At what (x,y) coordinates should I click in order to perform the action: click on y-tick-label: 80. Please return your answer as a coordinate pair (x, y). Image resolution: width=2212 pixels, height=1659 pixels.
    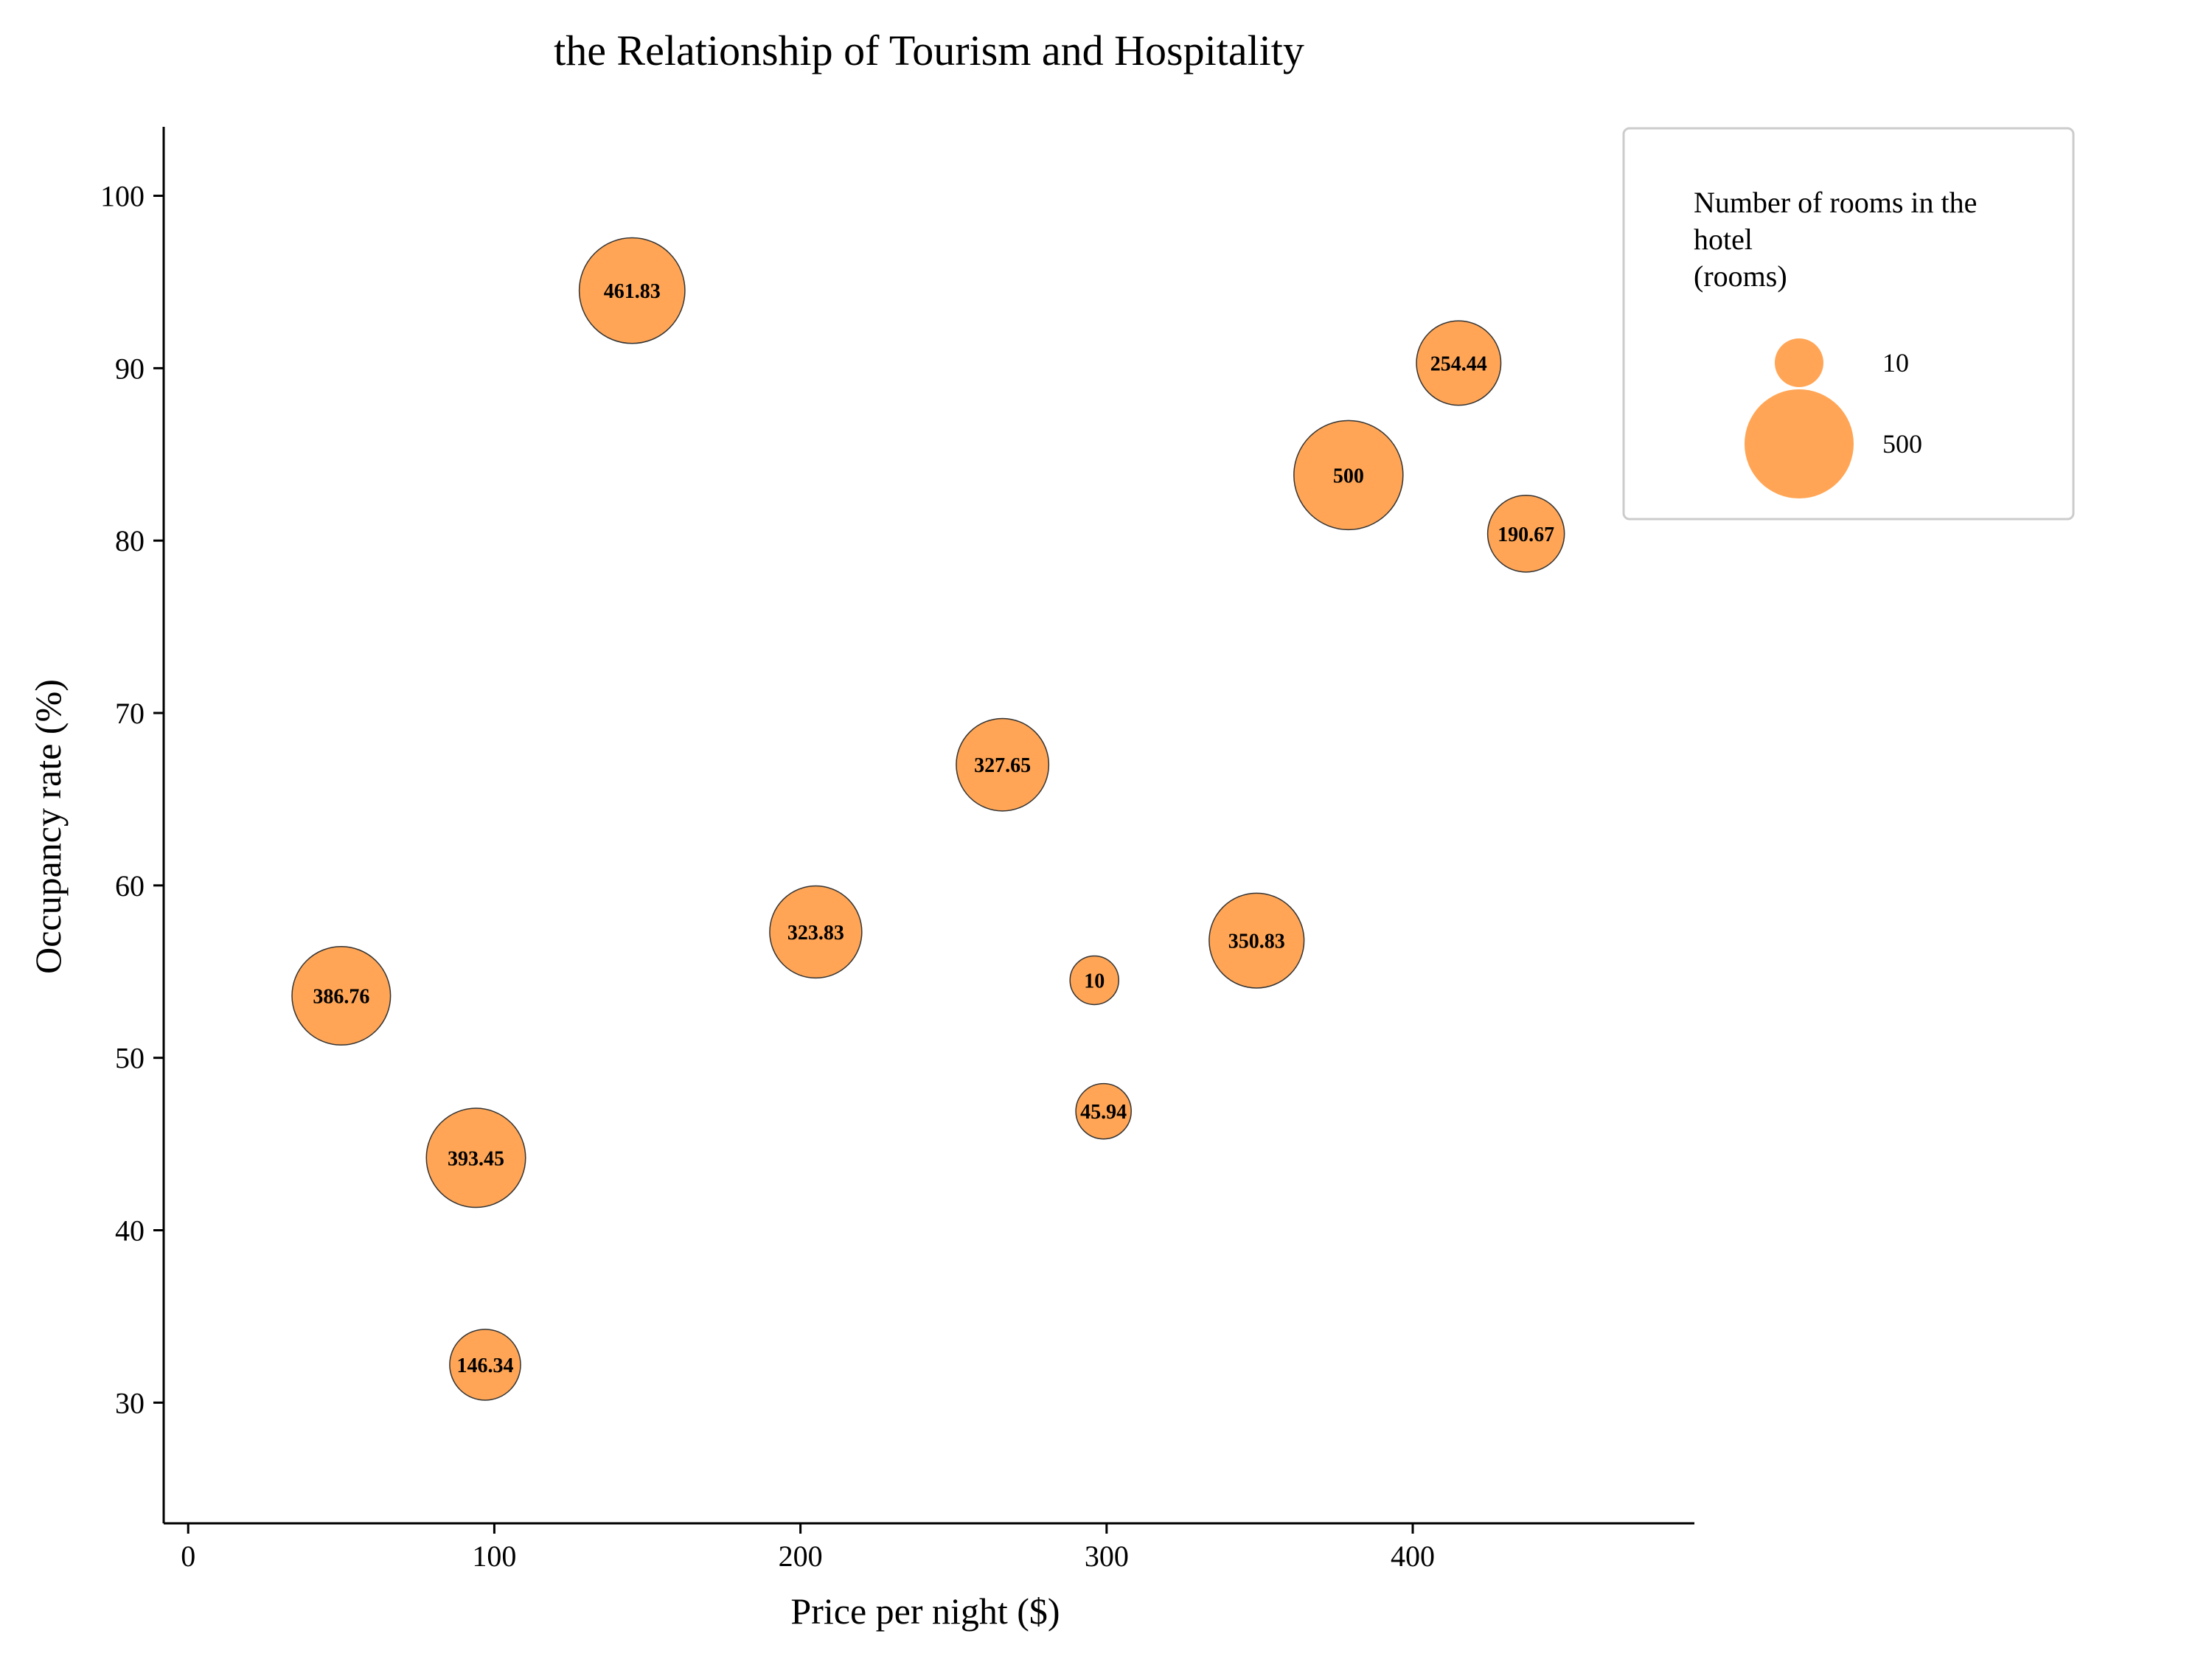
    Looking at the image, I should click on (130, 540).